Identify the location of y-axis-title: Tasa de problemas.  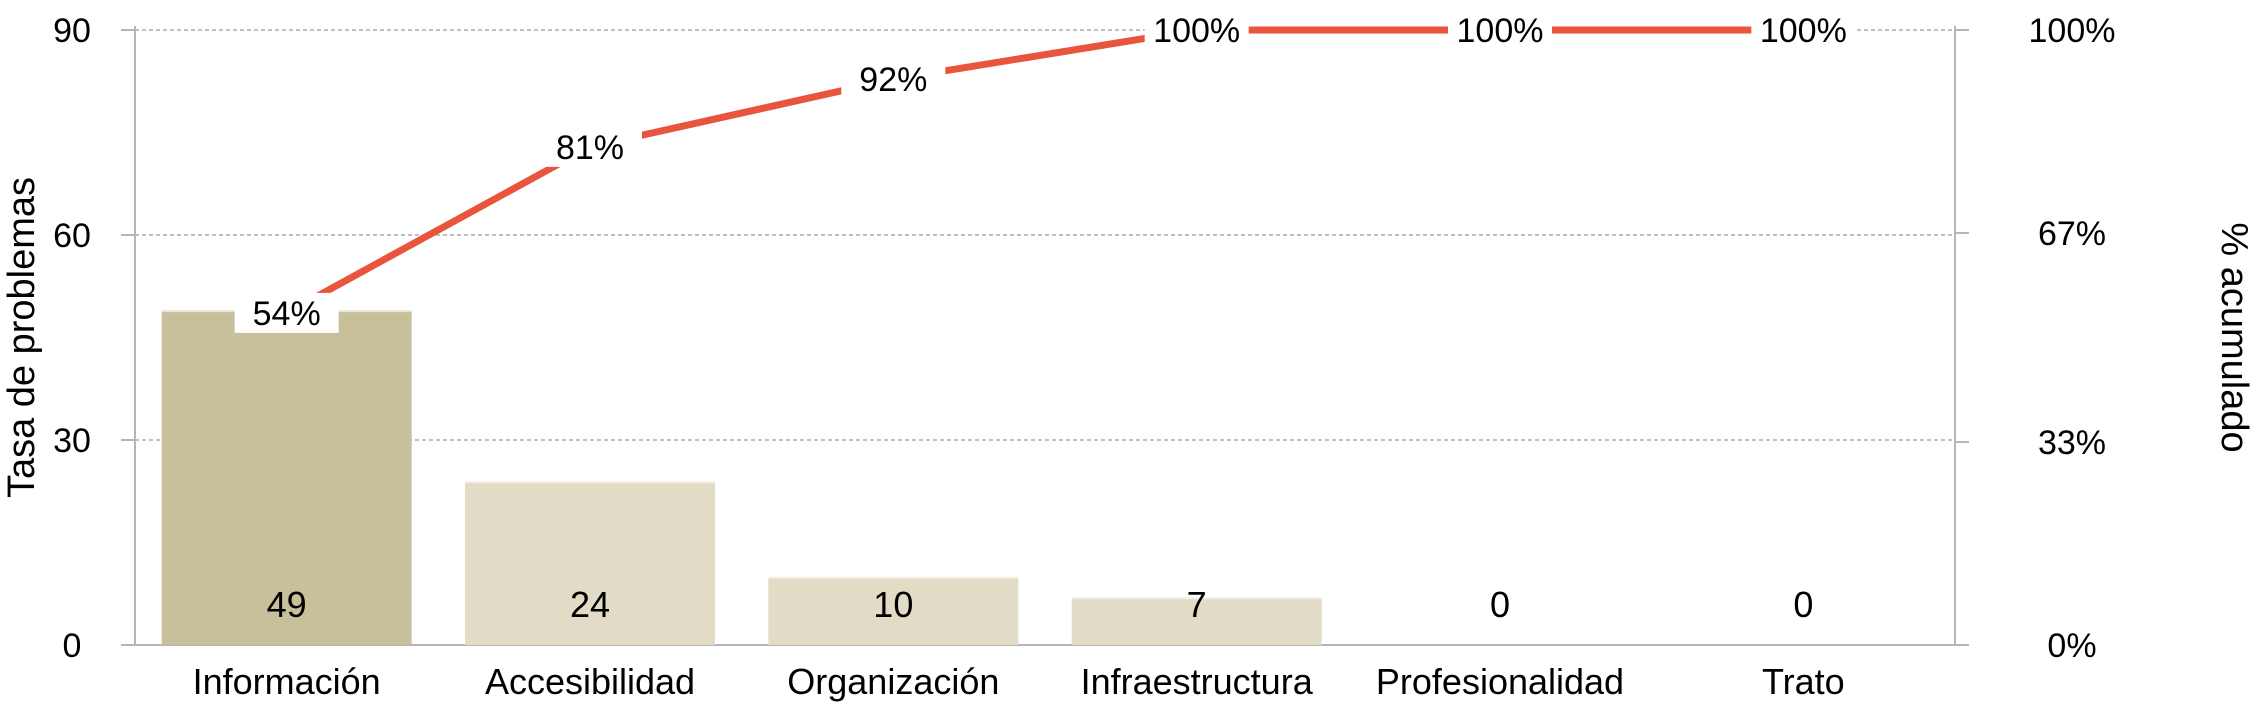
(22, 337).